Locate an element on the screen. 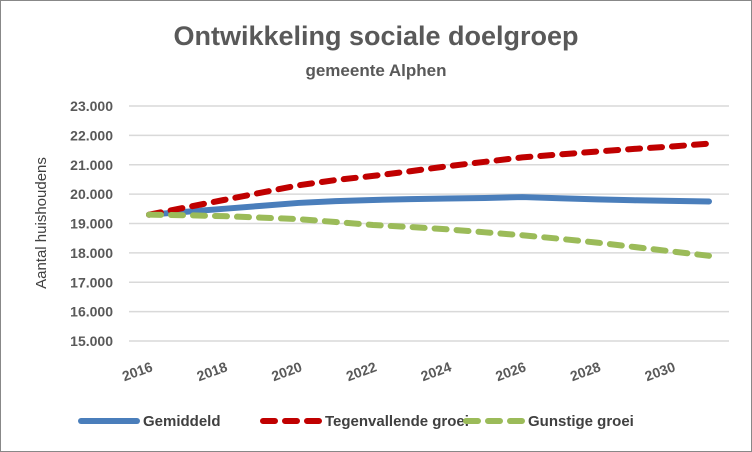  x-tick-label: 2024 is located at coordinates (436, 371).